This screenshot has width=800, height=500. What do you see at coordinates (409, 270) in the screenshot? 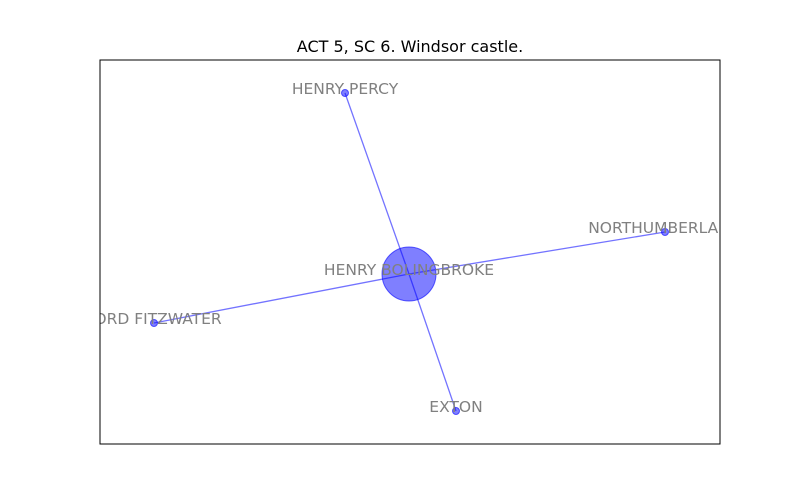
I see `node-label-henry-bolingbroke: HENRY BOLINGBROKE` at bounding box center [409, 270].